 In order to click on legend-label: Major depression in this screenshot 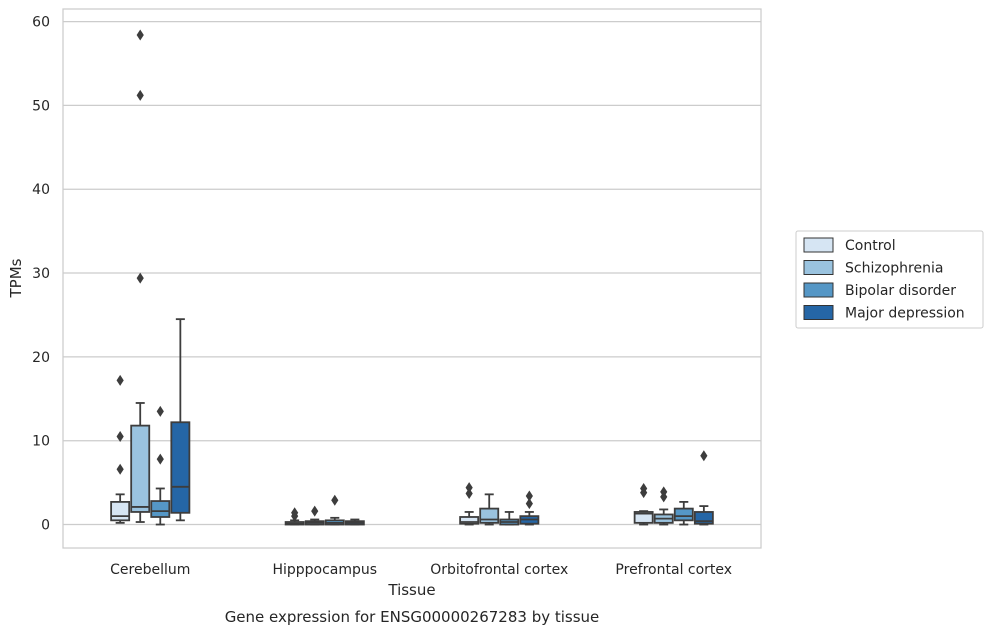, I will do `click(905, 314)`.